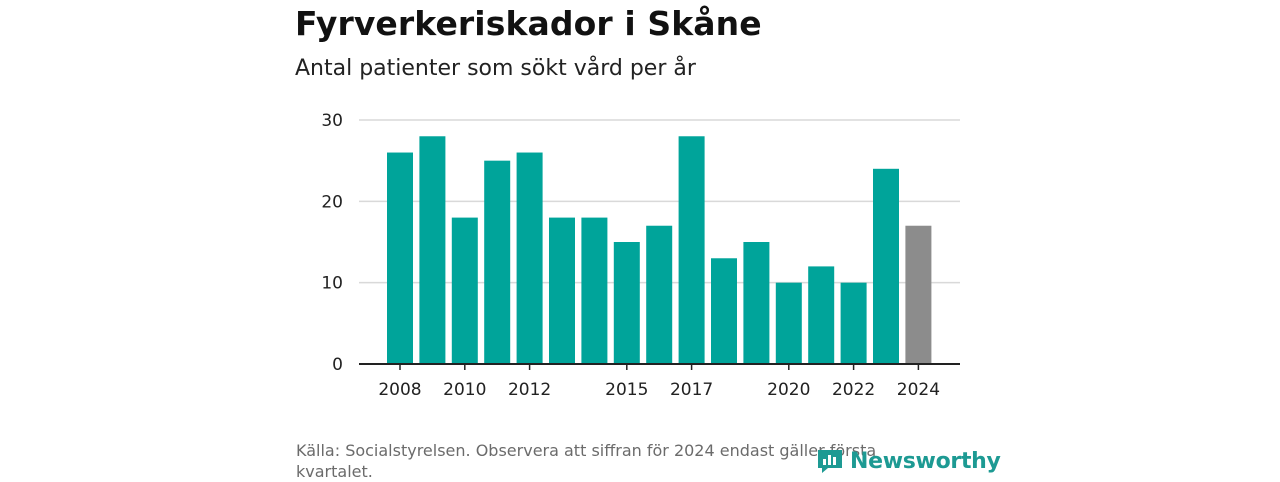 The width and height of the screenshot is (1280, 482). Describe the element at coordinates (529, 390) in the screenshot. I see `x-tick-label: 2012` at that location.